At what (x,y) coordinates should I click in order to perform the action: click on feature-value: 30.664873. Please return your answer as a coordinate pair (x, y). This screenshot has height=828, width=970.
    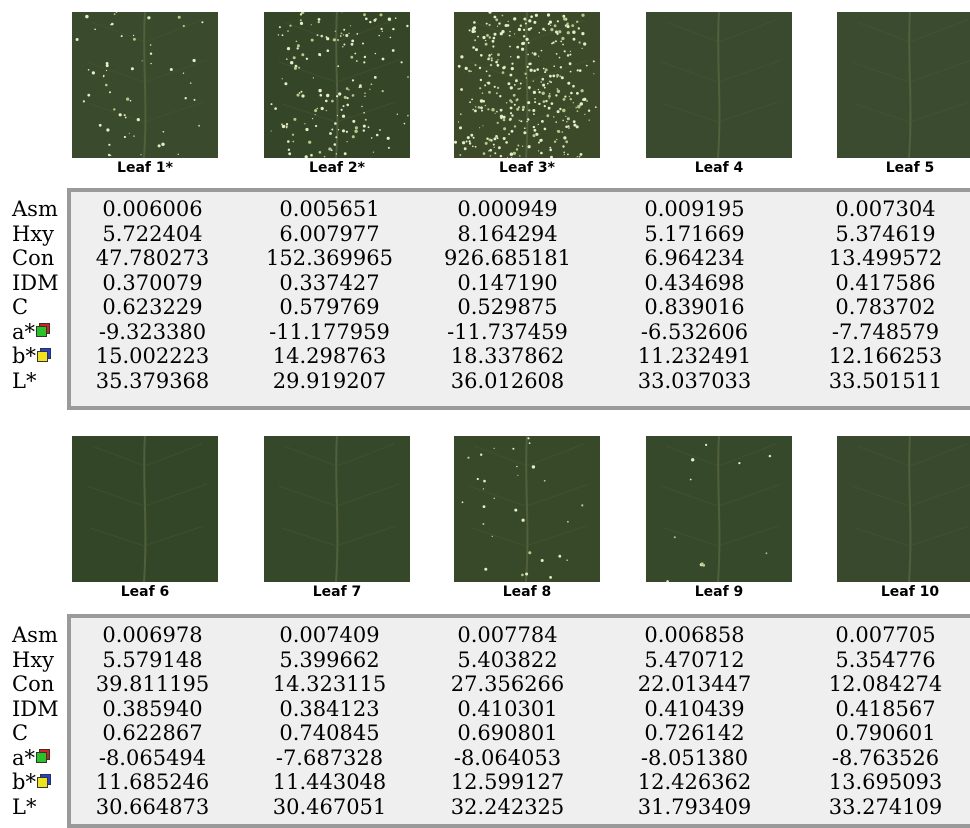
    Looking at the image, I should click on (152, 806).